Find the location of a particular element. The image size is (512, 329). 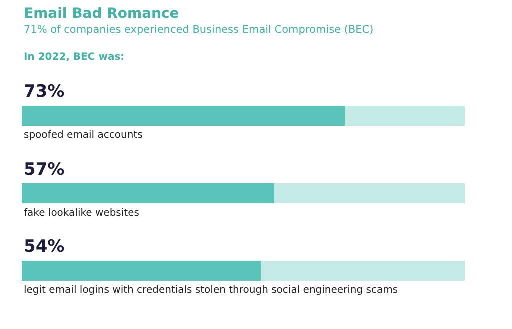

chart-subtitle: 71% of companies experienced Business Email Compromise (BEC) is located at coordinates (199, 30).